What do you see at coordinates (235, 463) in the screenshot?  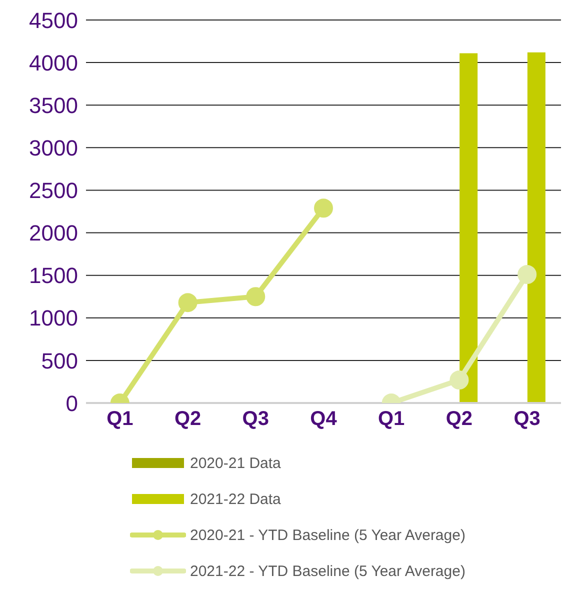 I see `legend-label: 2020-21 Data` at bounding box center [235, 463].